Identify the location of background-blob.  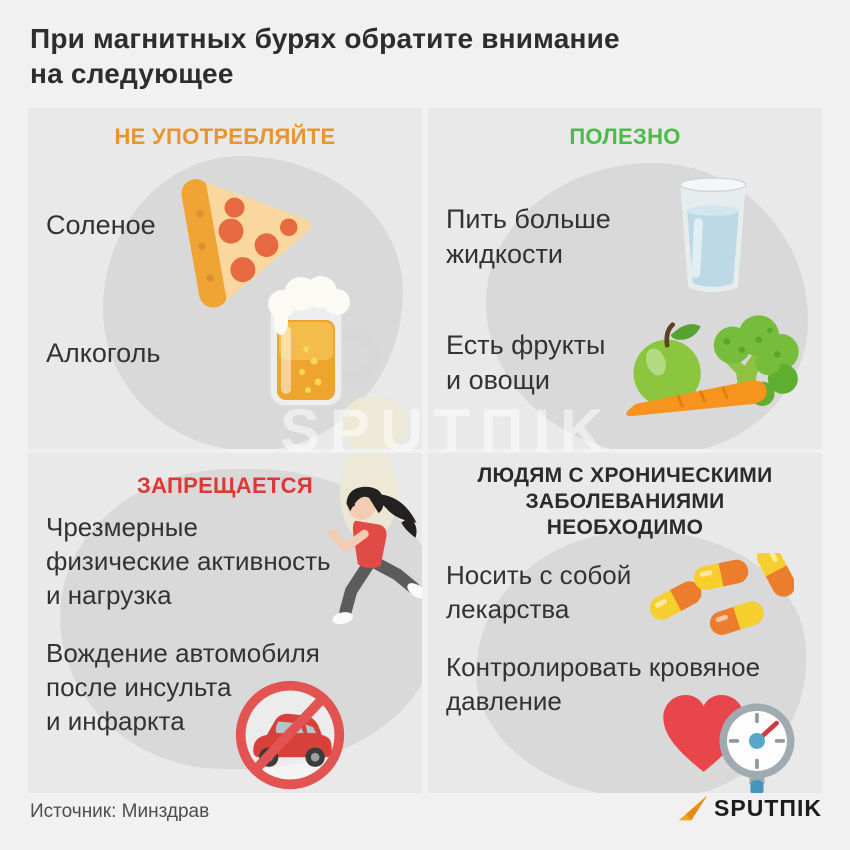
(373, 422).